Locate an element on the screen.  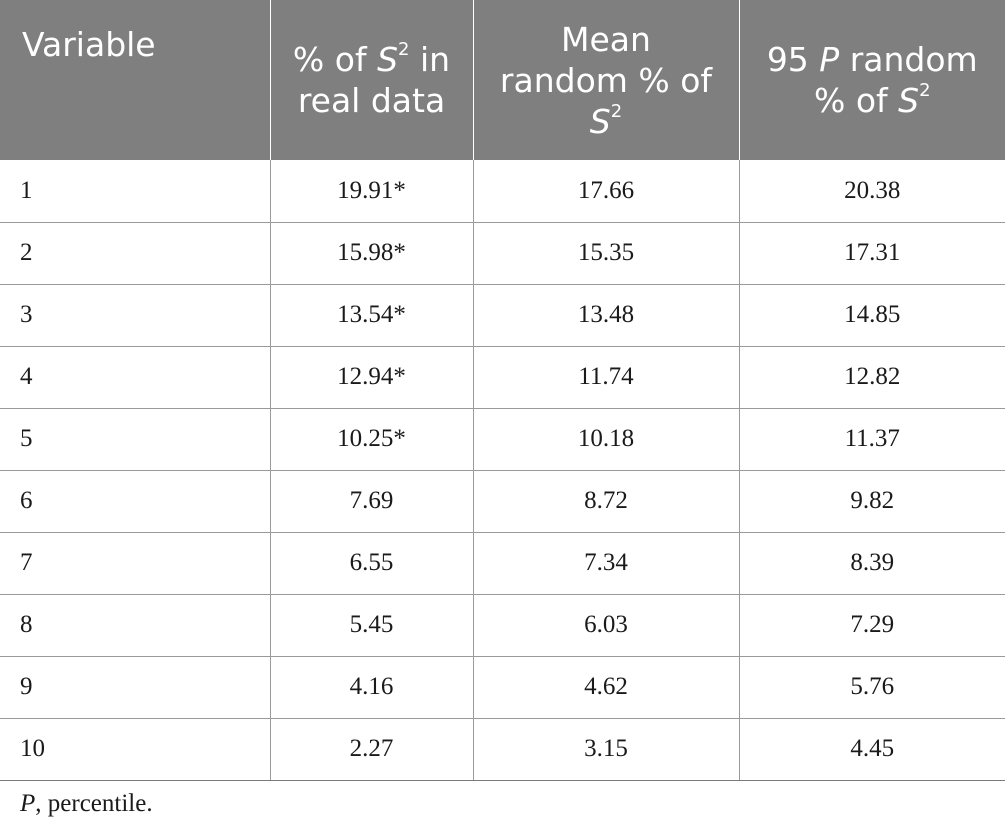
cell-p95-random: 11.37 is located at coordinates (871, 439).